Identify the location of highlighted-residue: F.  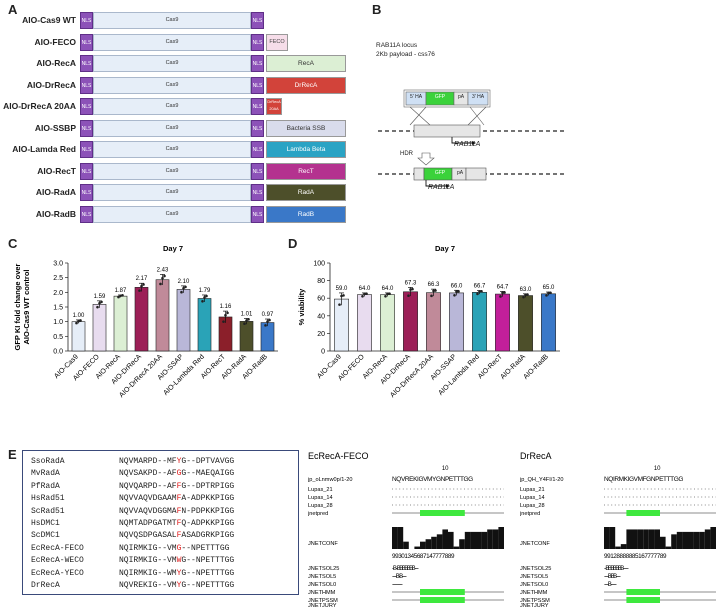
(179, 499).